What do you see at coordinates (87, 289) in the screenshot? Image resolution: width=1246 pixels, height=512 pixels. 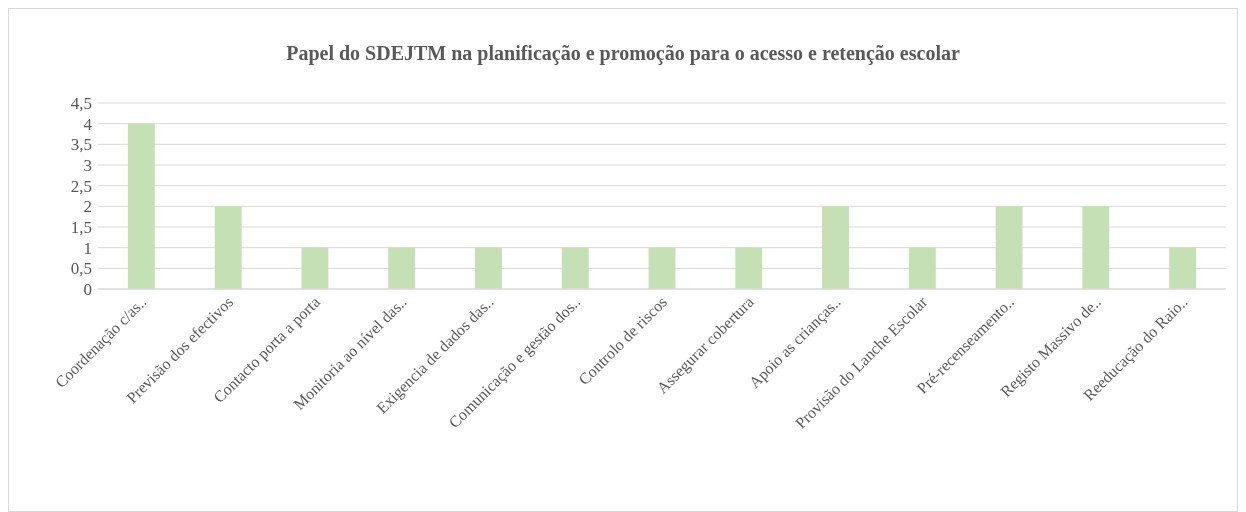 I see `y-tick-label: 0` at bounding box center [87, 289].